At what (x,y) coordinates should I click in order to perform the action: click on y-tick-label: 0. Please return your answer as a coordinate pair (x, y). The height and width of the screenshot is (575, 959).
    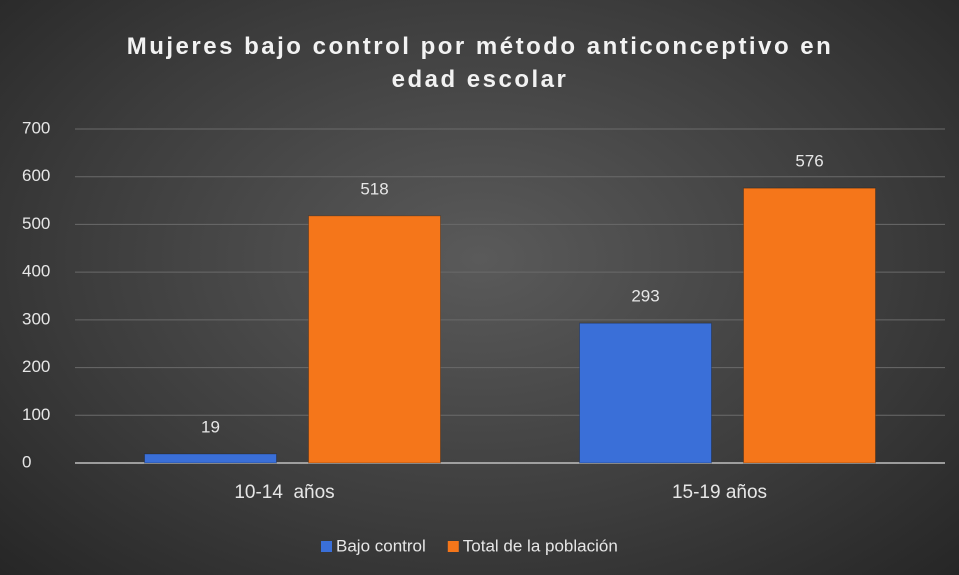
    Looking at the image, I should click on (26, 461).